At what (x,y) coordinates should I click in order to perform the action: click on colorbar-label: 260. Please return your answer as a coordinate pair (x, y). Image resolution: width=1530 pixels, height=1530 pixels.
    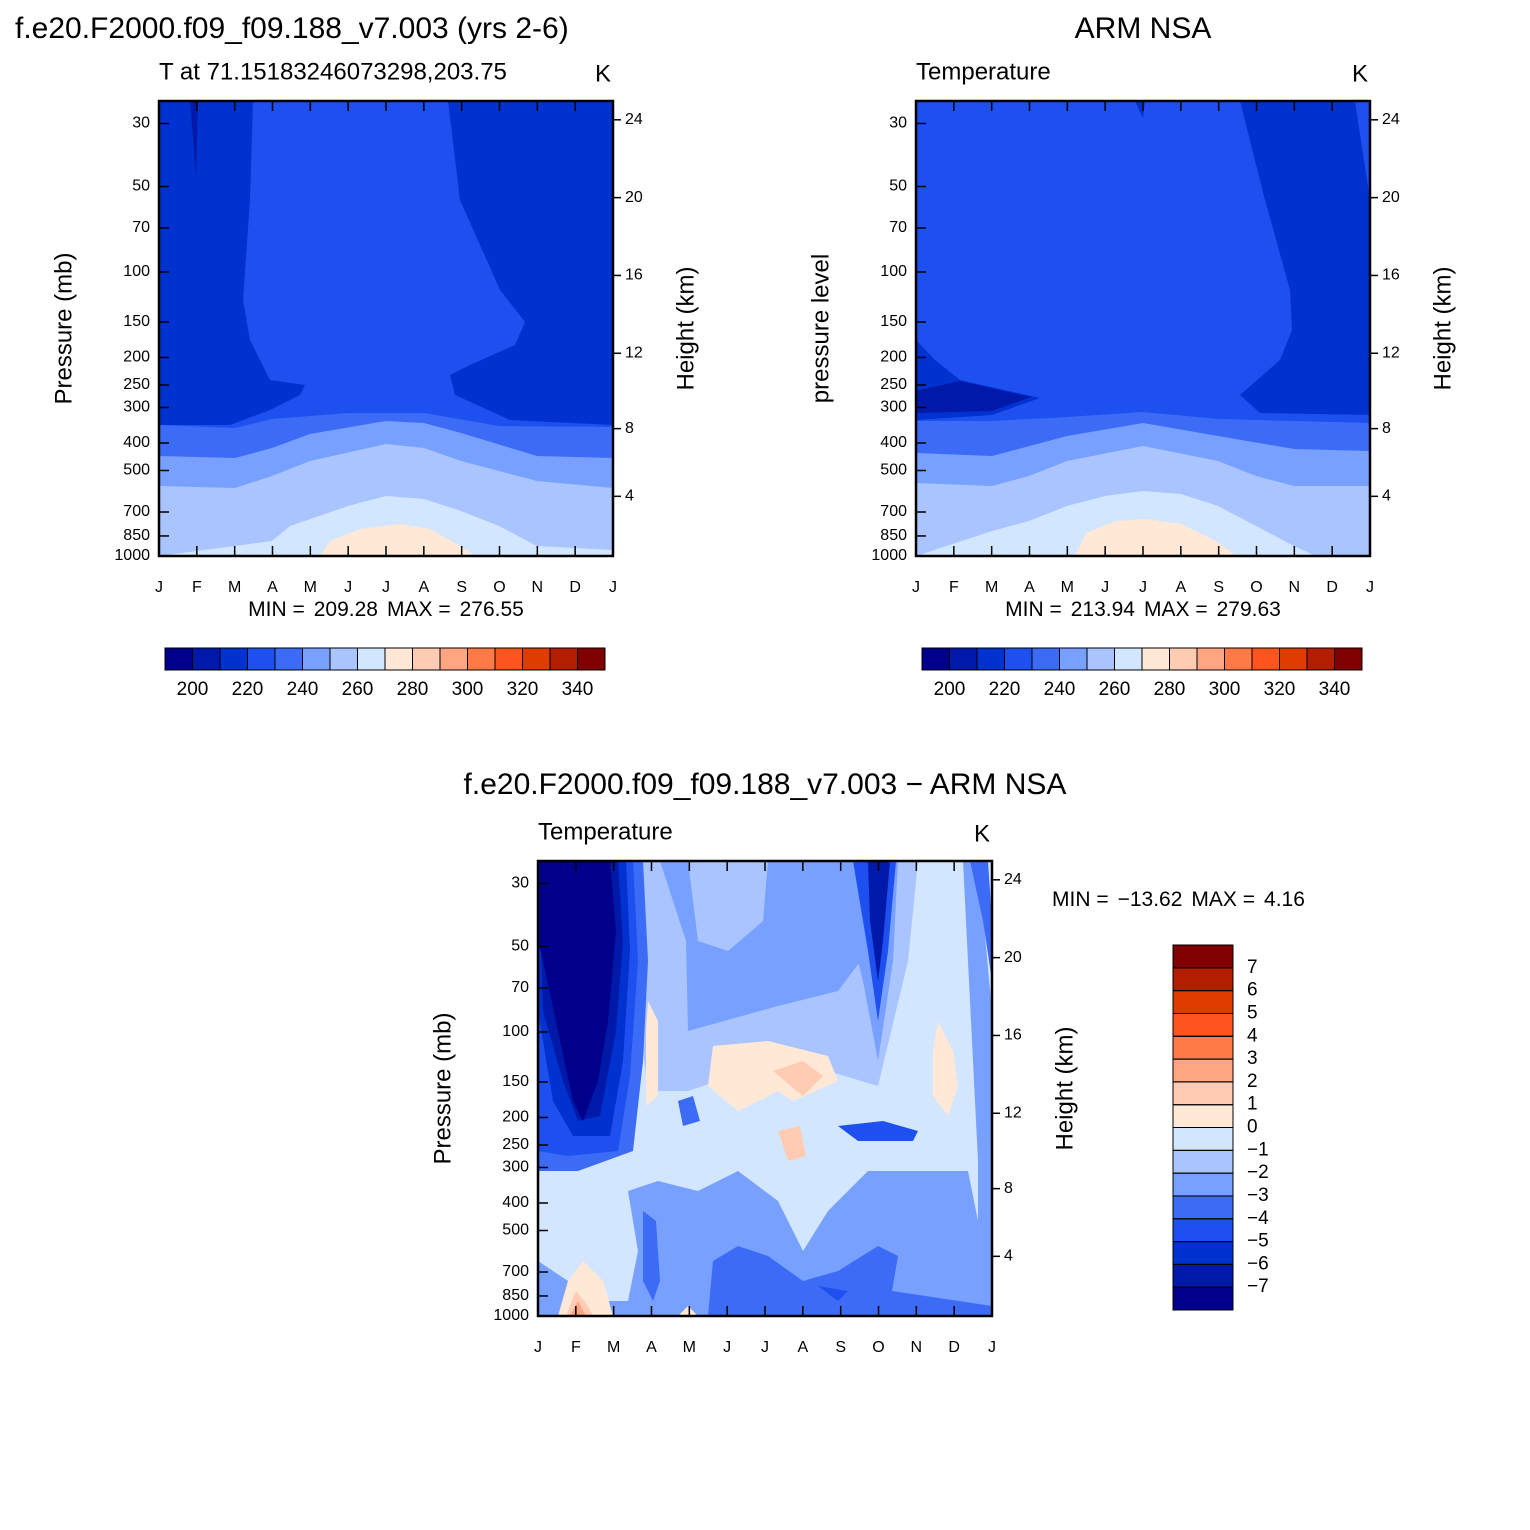
    Looking at the image, I should click on (1115, 689).